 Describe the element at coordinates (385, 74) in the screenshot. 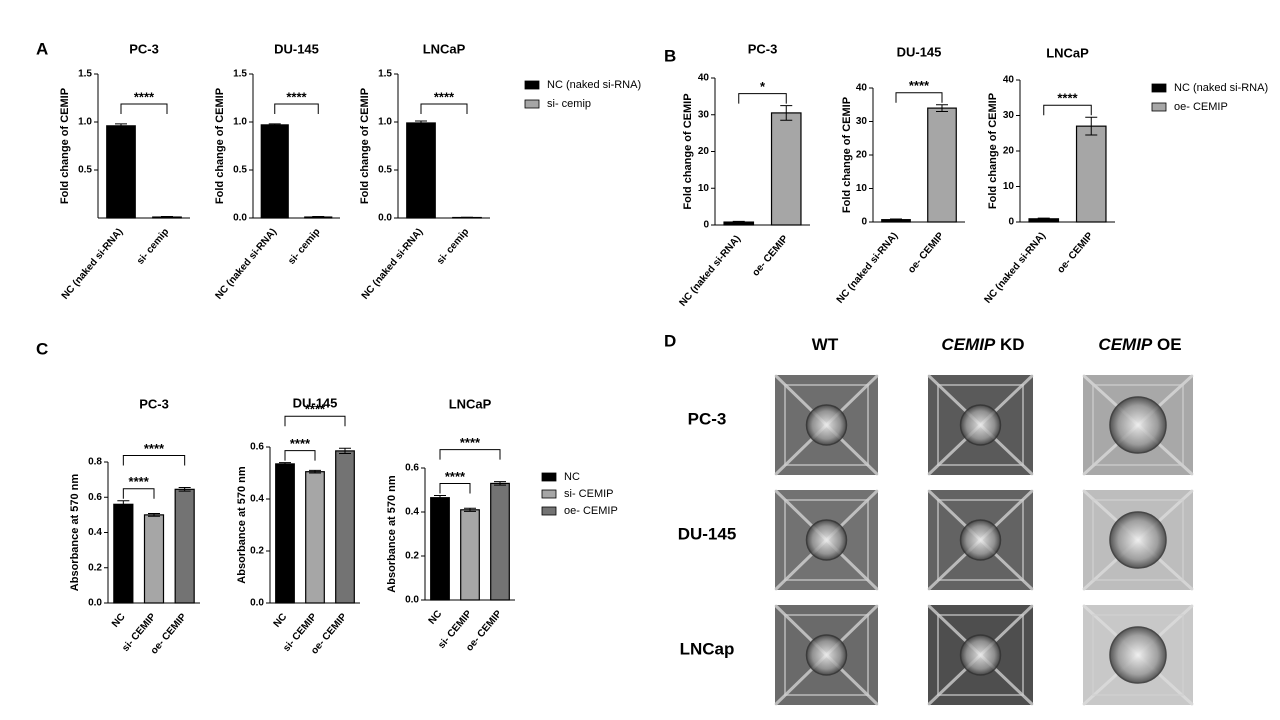

I see `y-tick-label: 1.5` at that location.